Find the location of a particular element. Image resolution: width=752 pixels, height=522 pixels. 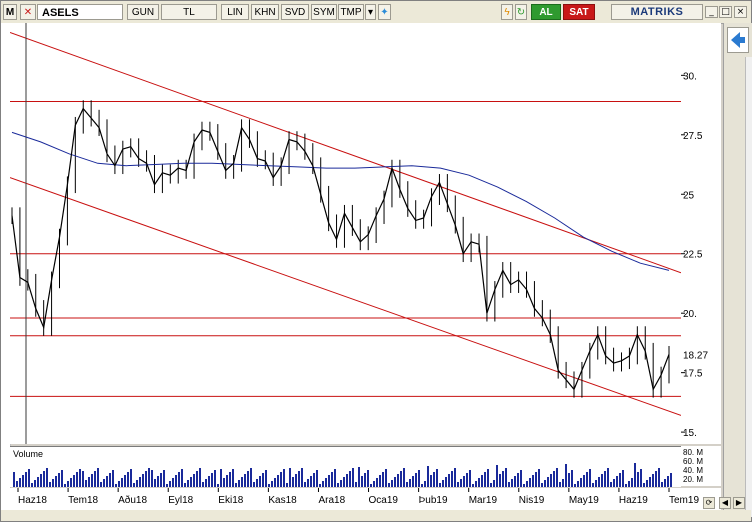

sym-button: SYM is located at coordinates (324, 12).